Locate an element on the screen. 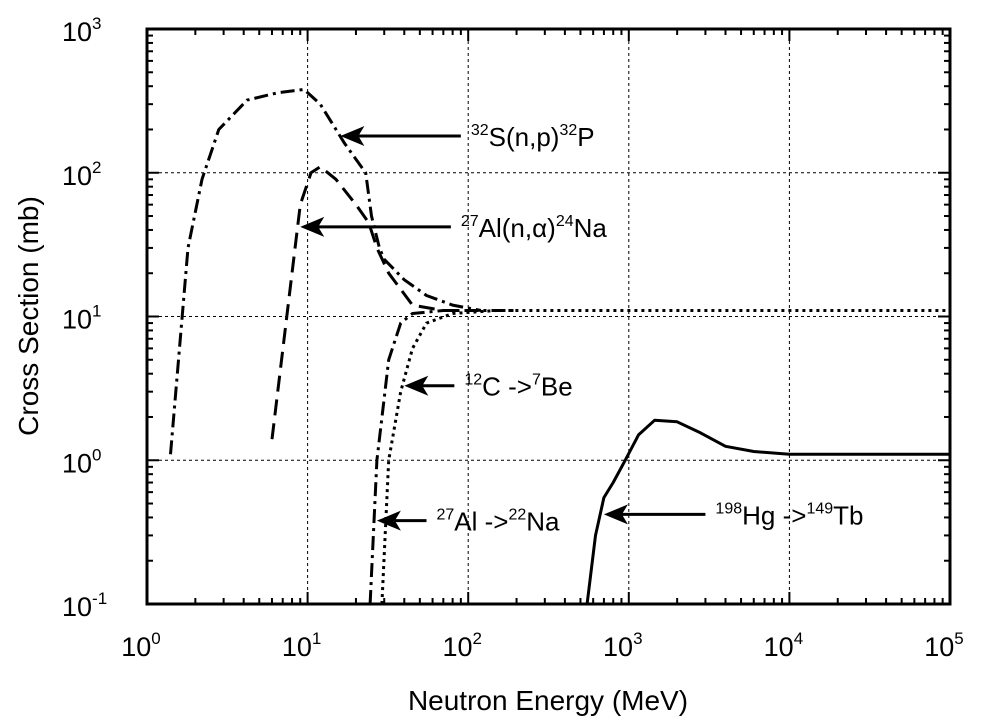  annotation-label-c7: 12C ->7Be is located at coordinates (518, 387).